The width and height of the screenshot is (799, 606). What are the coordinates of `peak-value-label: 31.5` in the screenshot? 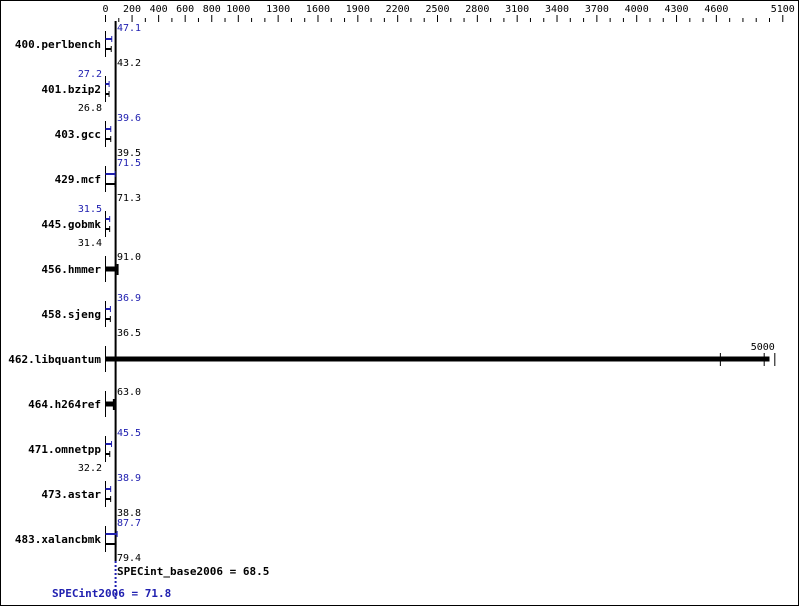 It's located at (90, 209).